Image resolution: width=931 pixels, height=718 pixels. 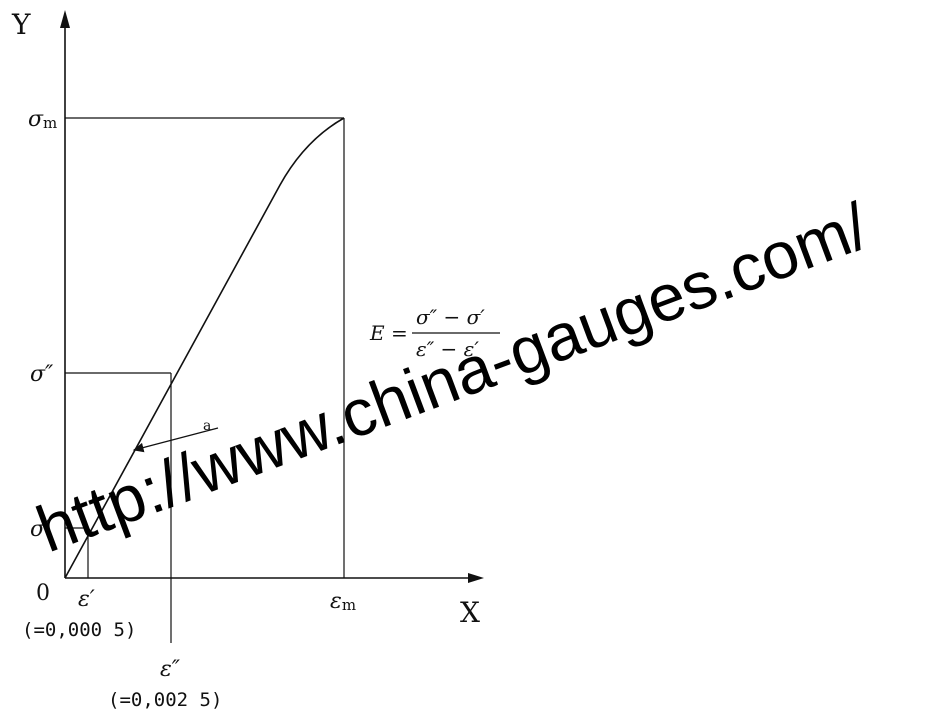 I want to click on sigma-m-label: σm, so click(x=42, y=119).